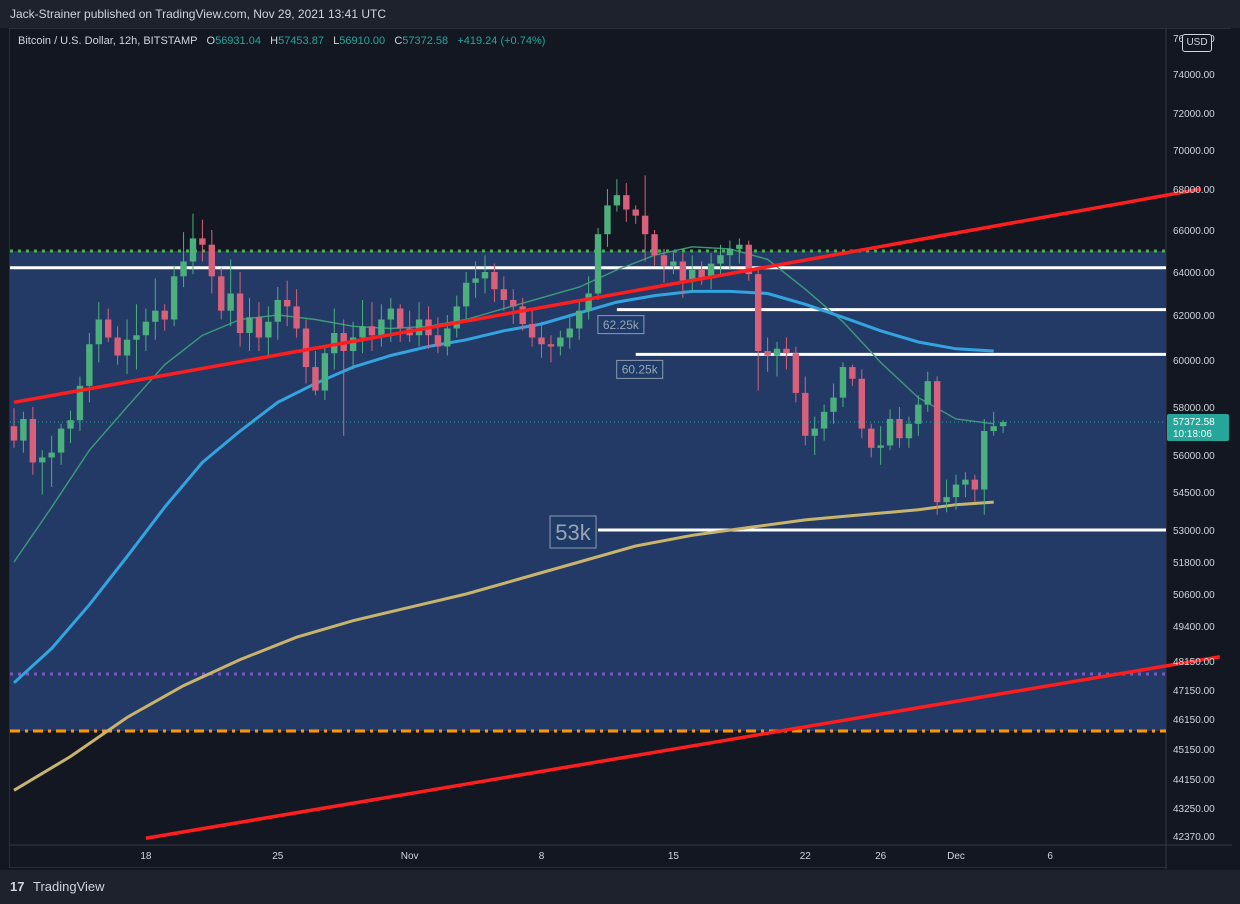  What do you see at coordinates (1194, 361) in the screenshot?
I see `price-tick-label: 60000.00` at bounding box center [1194, 361].